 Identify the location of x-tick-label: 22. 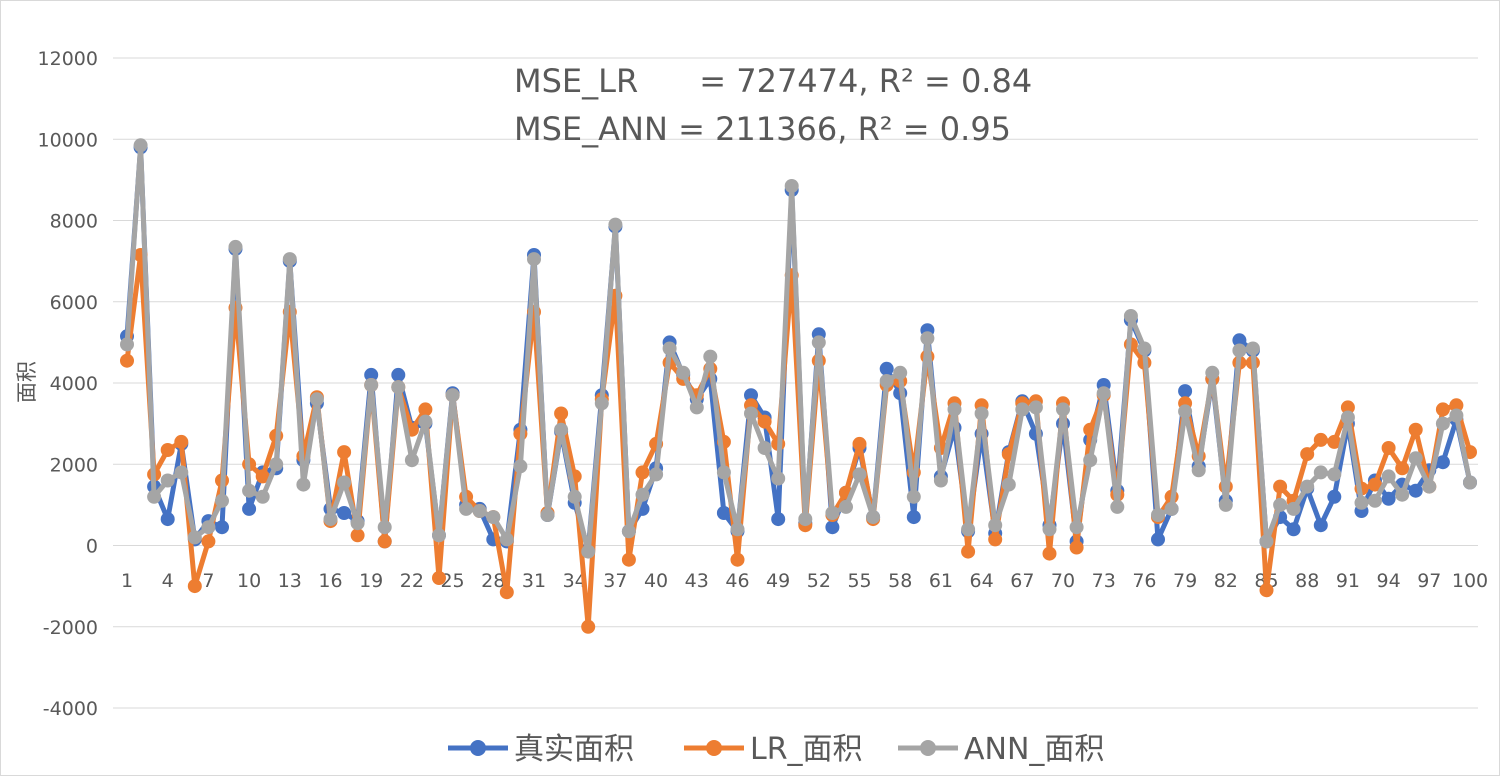
(412, 581).